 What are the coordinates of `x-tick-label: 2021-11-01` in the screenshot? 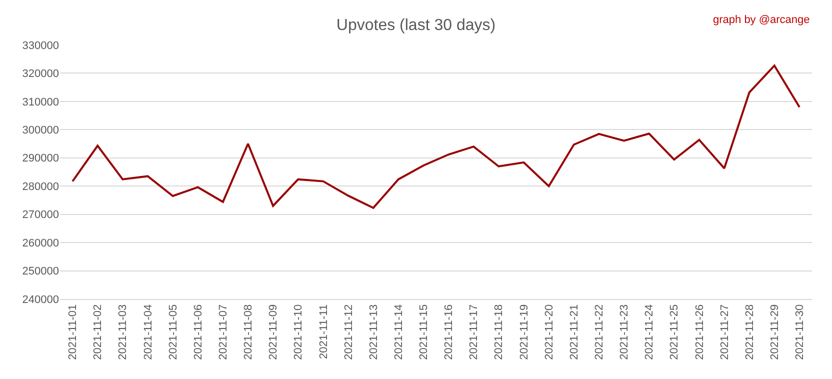 It's located at (73, 332).